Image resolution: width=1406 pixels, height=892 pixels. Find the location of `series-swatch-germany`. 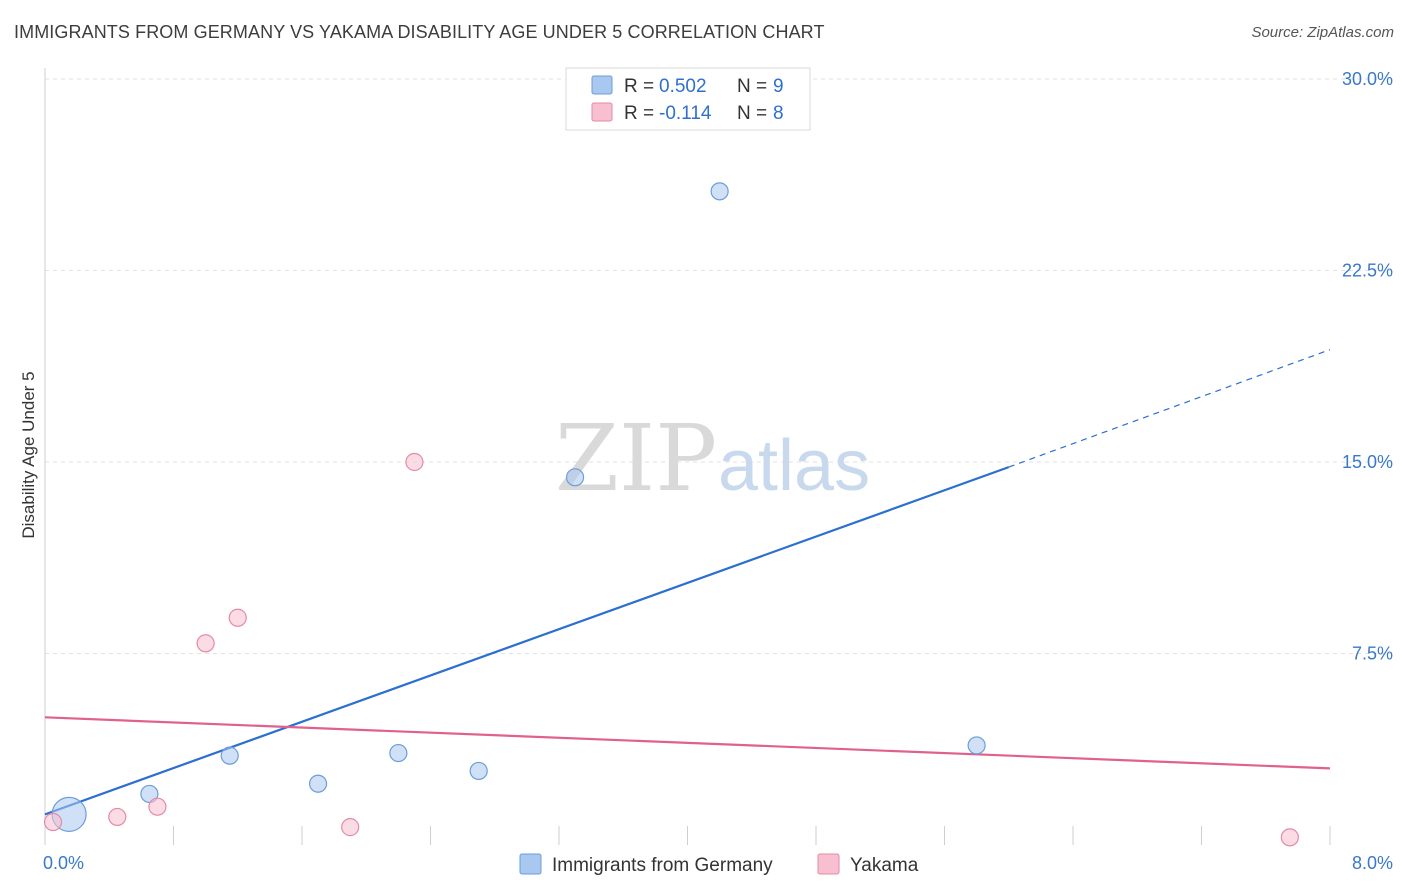

series-swatch-germany is located at coordinates (530, 864).